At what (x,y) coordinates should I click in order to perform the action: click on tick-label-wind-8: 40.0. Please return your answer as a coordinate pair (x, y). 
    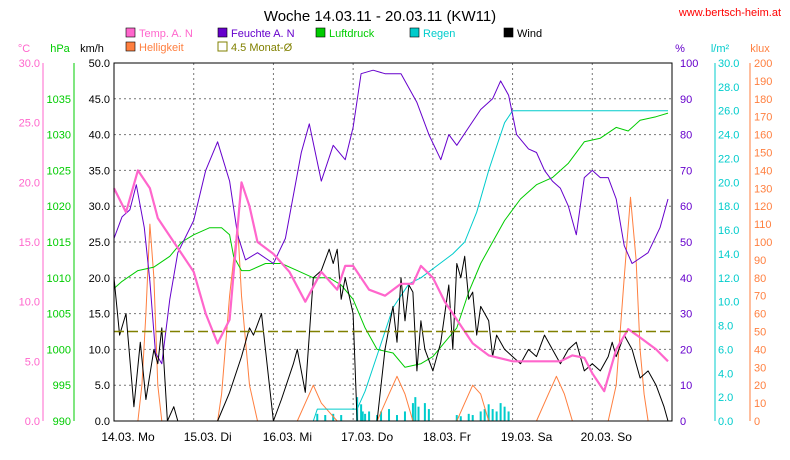
    Looking at the image, I should click on (99, 136).